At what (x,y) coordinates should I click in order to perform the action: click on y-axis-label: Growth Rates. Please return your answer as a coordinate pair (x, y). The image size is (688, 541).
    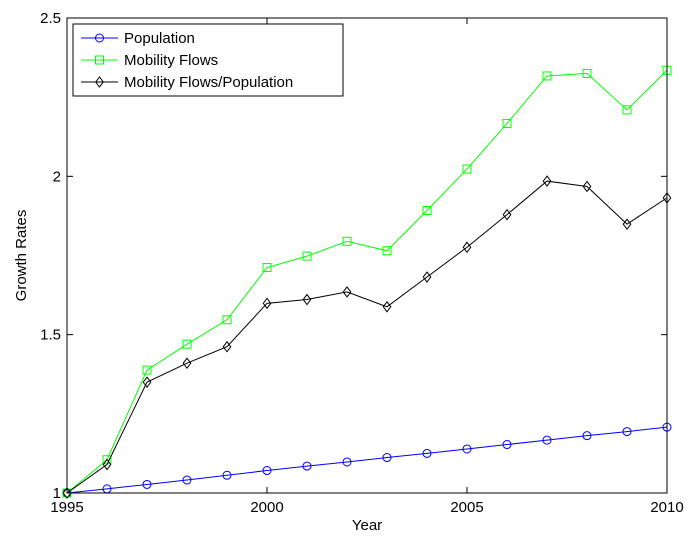
    Looking at the image, I should click on (21, 256).